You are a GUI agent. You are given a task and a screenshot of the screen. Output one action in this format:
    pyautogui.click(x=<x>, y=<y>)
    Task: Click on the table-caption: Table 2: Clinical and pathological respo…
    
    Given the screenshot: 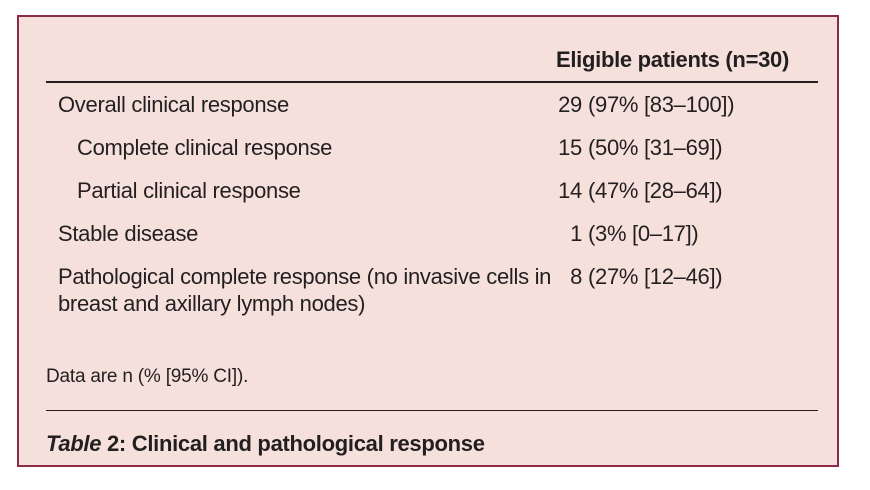 What is the action you would take?
    pyautogui.click(x=432, y=443)
    